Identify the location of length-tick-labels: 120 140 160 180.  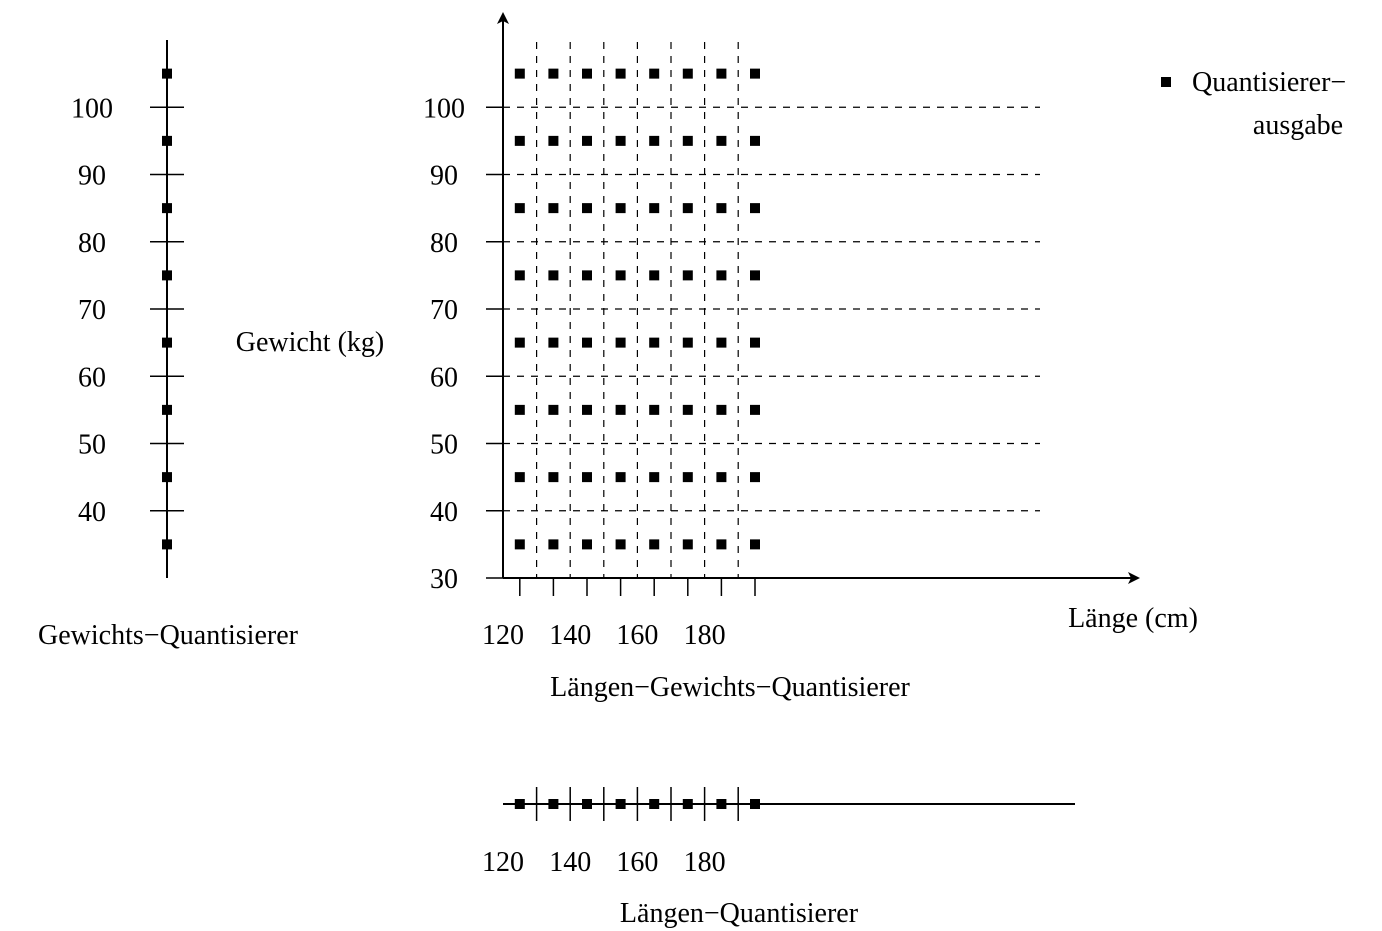
(604, 862).